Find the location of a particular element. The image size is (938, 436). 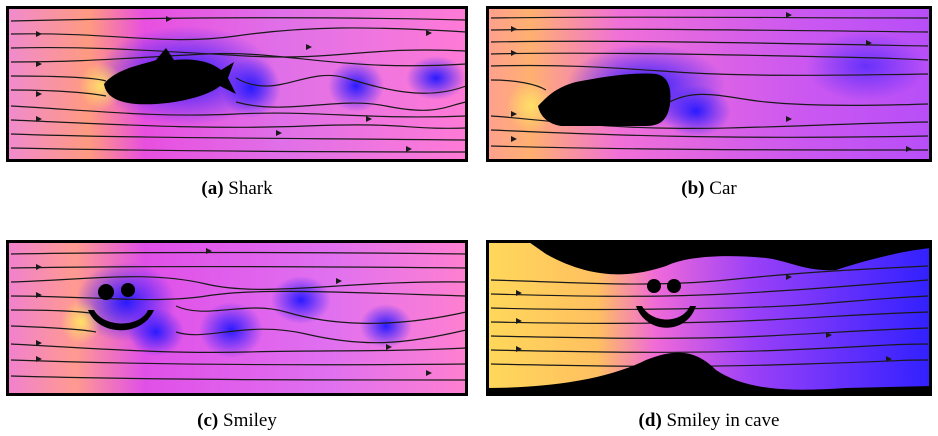

caption-text: Shark is located at coordinates (250, 188).